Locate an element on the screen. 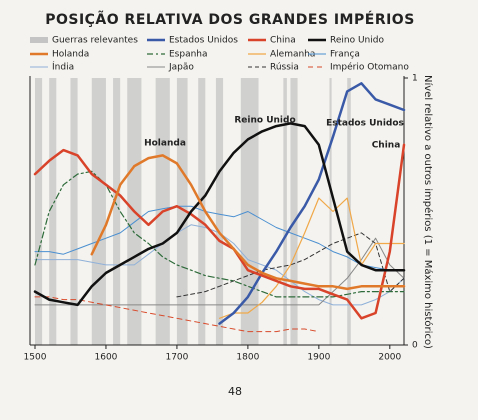  x-tick-label: 1600 is located at coordinates (106, 358).